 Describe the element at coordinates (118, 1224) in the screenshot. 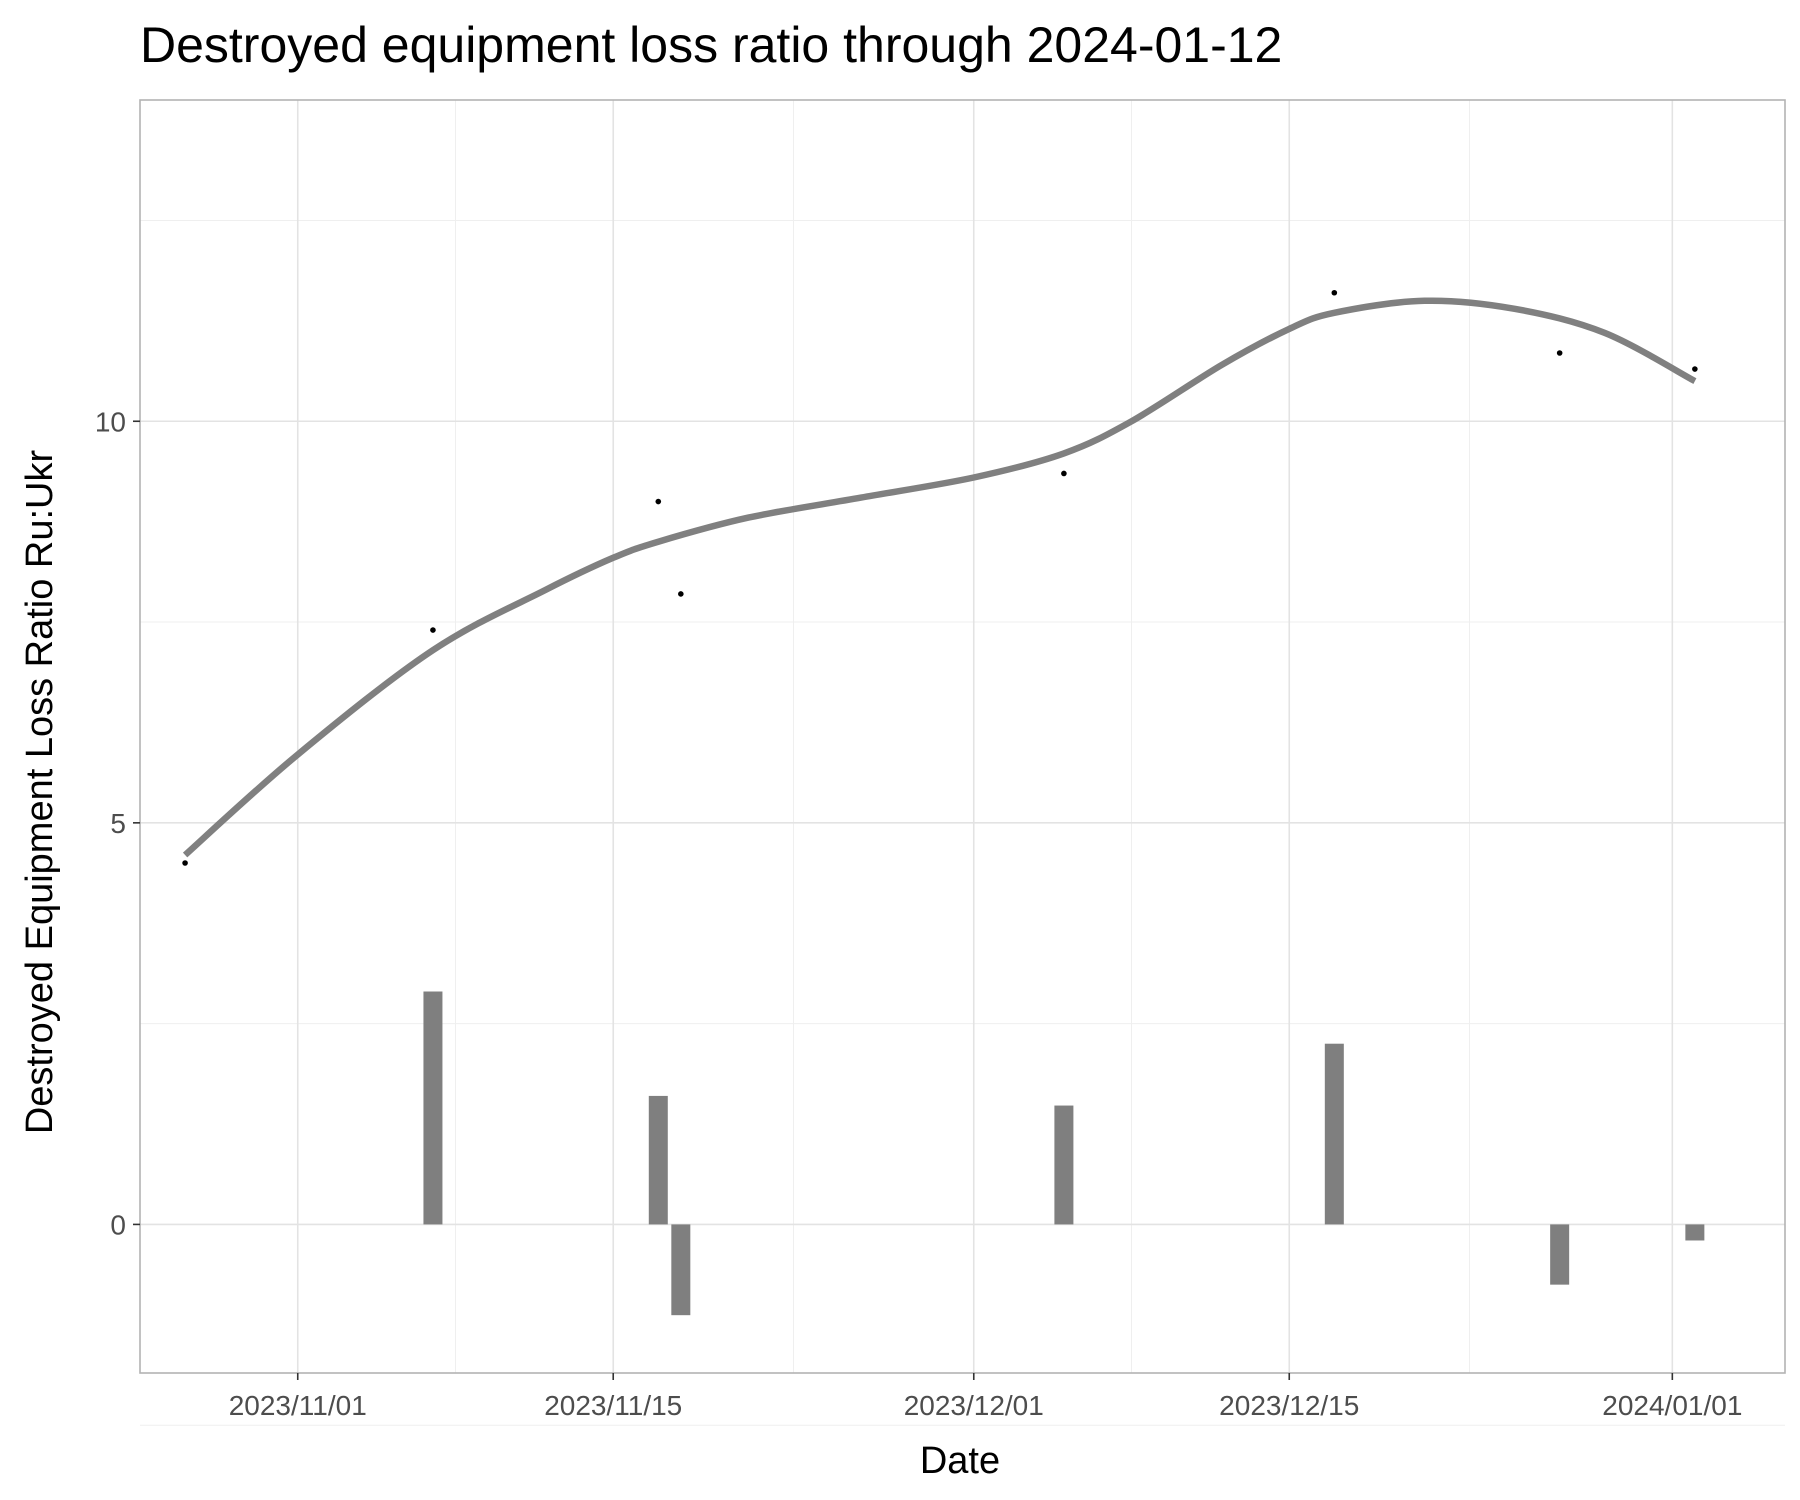

I see `y-tick-label: 0` at that location.